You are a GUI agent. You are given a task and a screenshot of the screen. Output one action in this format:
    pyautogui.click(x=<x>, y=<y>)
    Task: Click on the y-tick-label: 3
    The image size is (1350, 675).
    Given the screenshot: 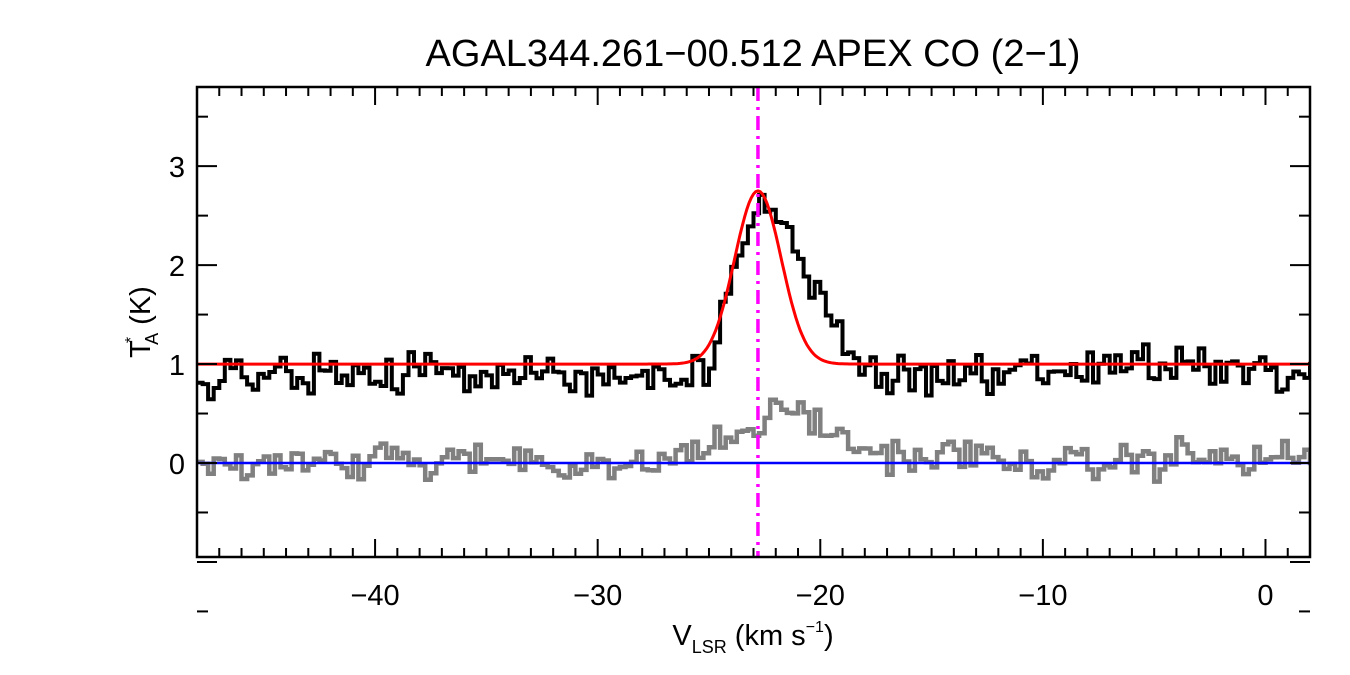 What is the action you would take?
    pyautogui.click(x=177, y=168)
    